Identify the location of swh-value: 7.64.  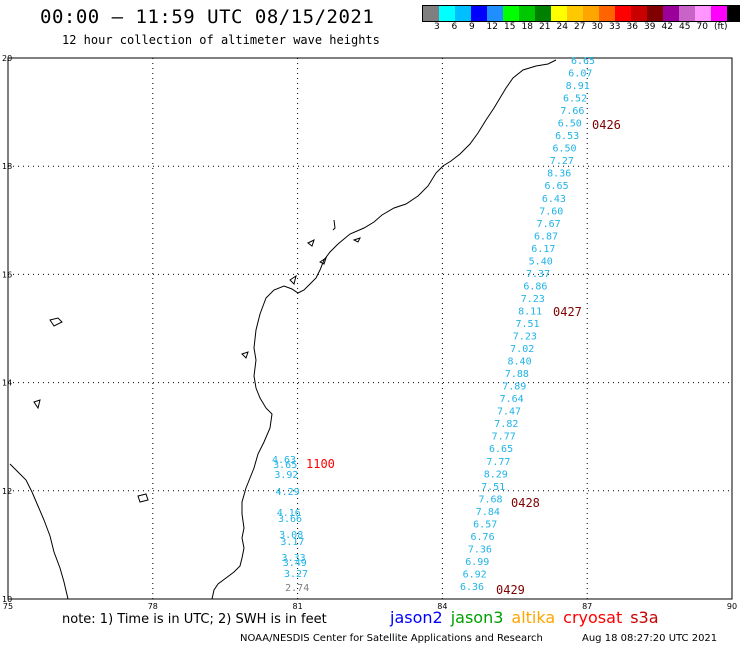
(512, 399).